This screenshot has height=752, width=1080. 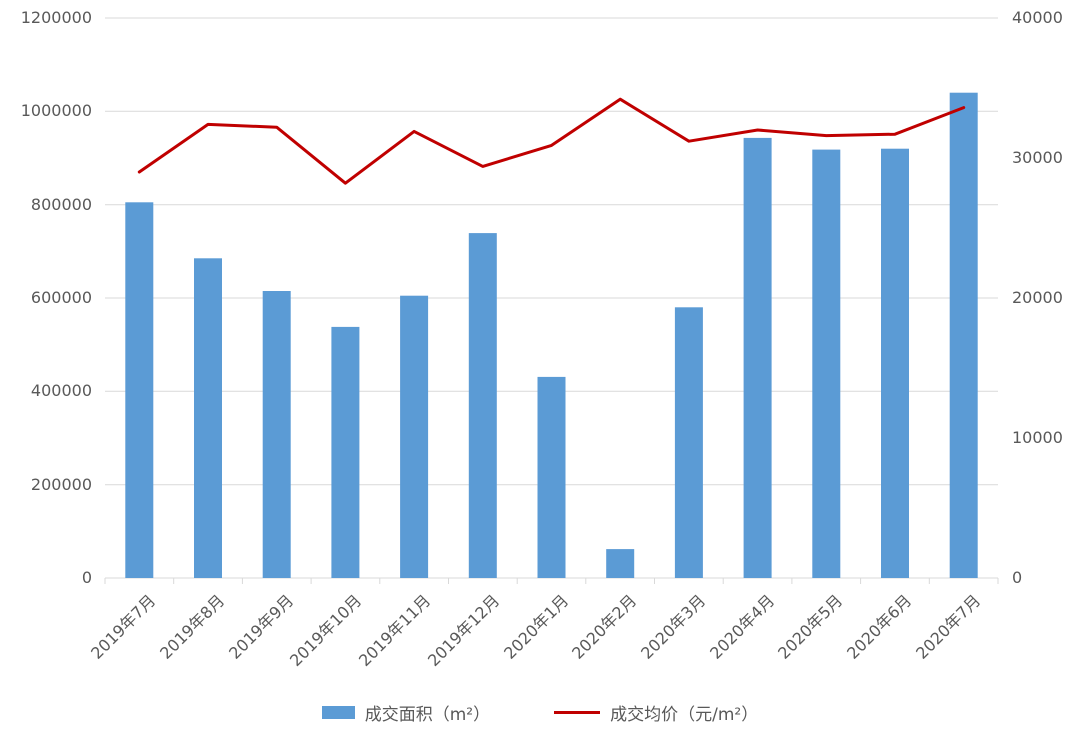 I want to click on bar-2020年5月, so click(x=826, y=363).